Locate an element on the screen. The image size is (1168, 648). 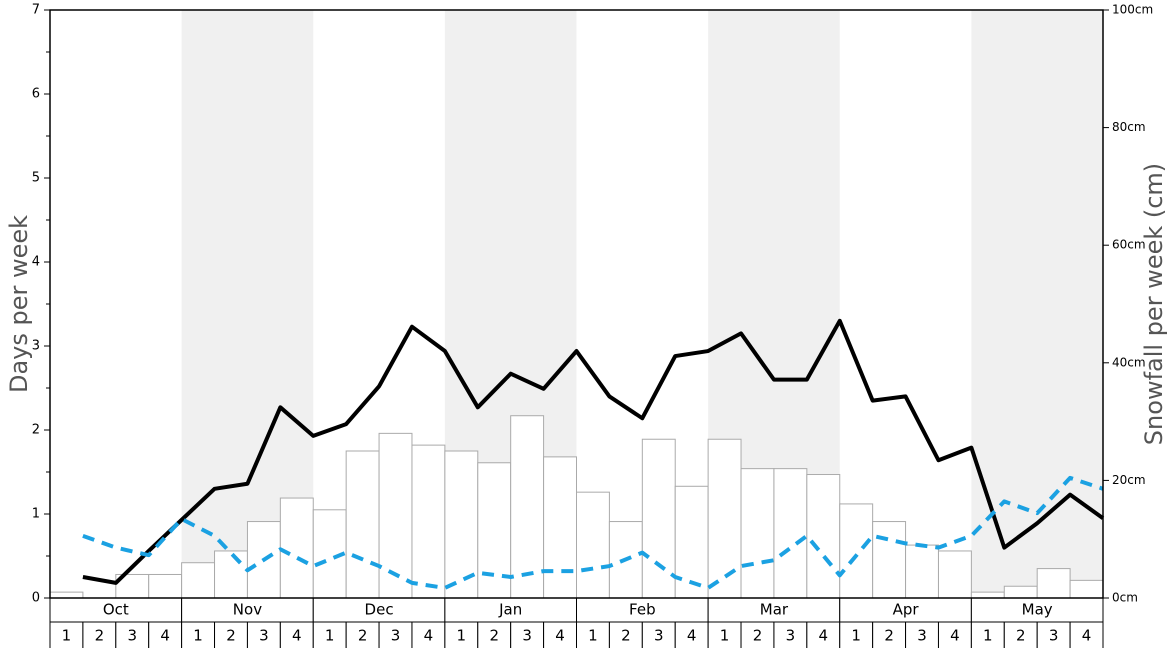
month-label: Oct is located at coordinates (116, 610).